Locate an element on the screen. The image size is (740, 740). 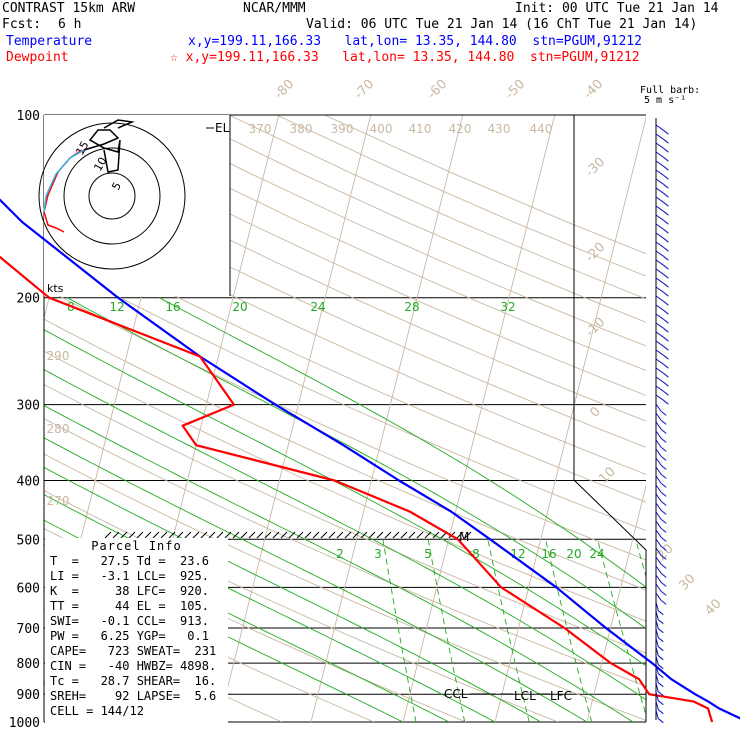
dry-adiabat-label: 380 is located at coordinates (301, 129).